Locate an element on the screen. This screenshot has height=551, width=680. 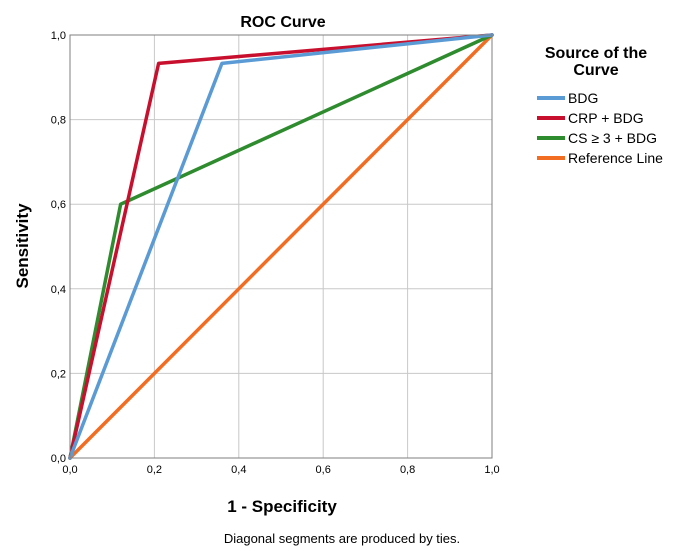
legend-label: BDG is located at coordinates (583, 98).